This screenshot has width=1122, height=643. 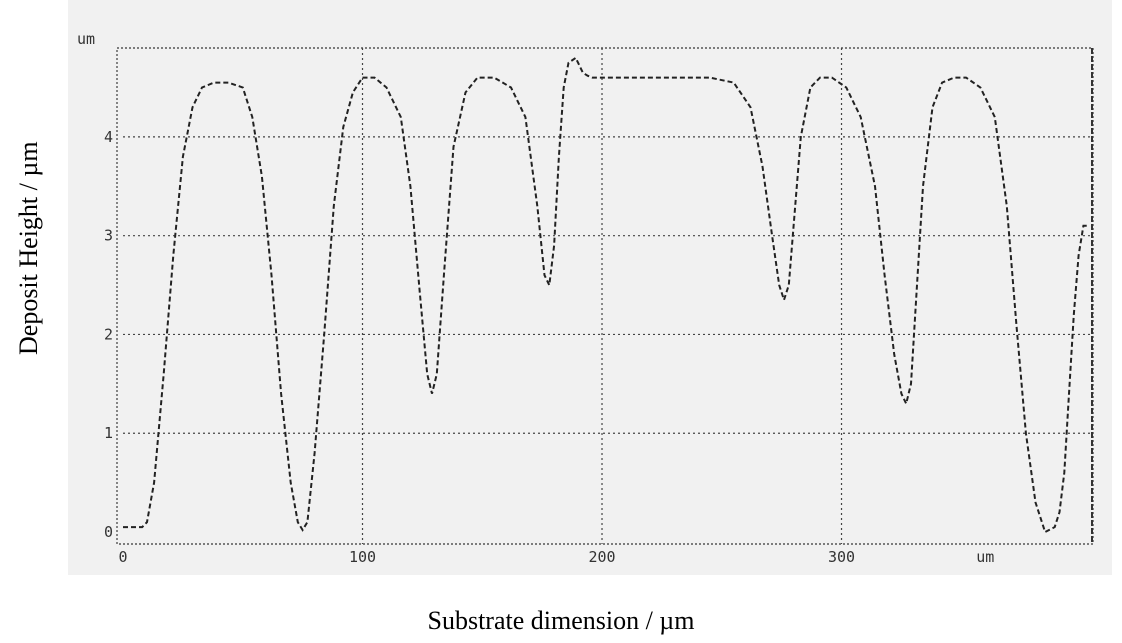 I want to click on y-tick-label: 2, so click(x=108, y=334).